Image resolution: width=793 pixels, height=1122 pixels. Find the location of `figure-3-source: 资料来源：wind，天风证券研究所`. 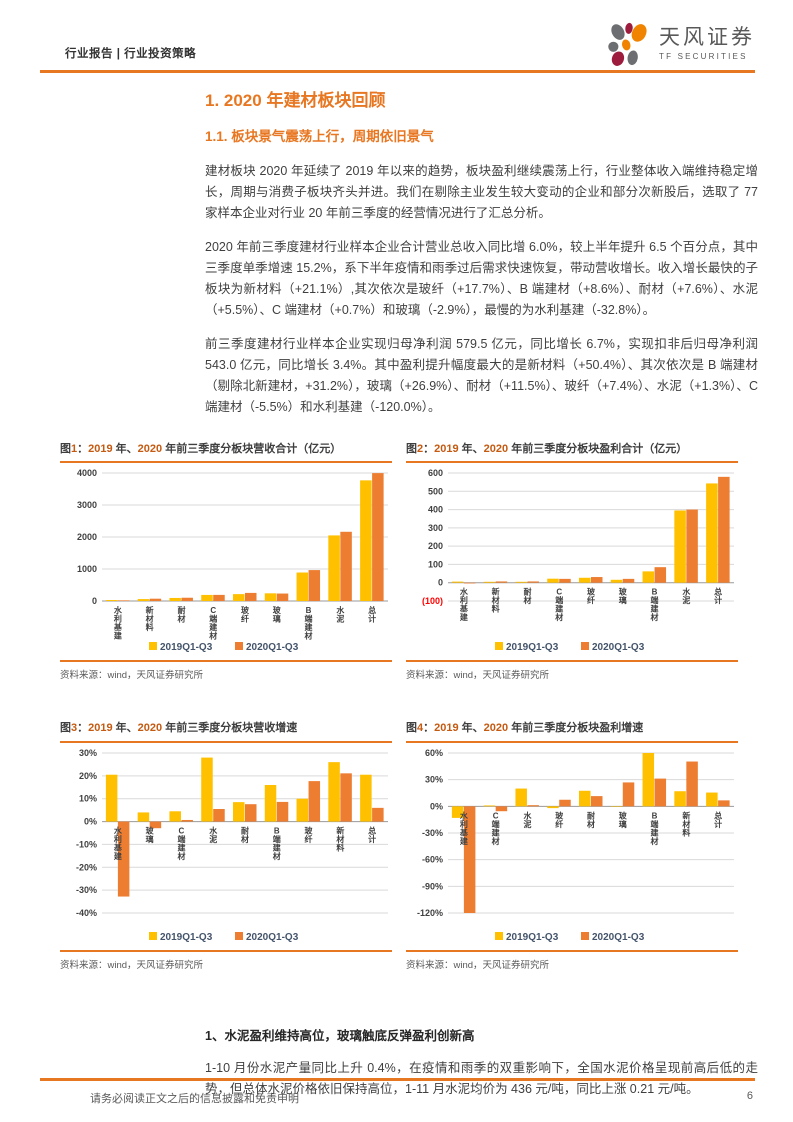

figure-3-source: 资料来源：wind，天风证券研究所 is located at coordinates (226, 960).